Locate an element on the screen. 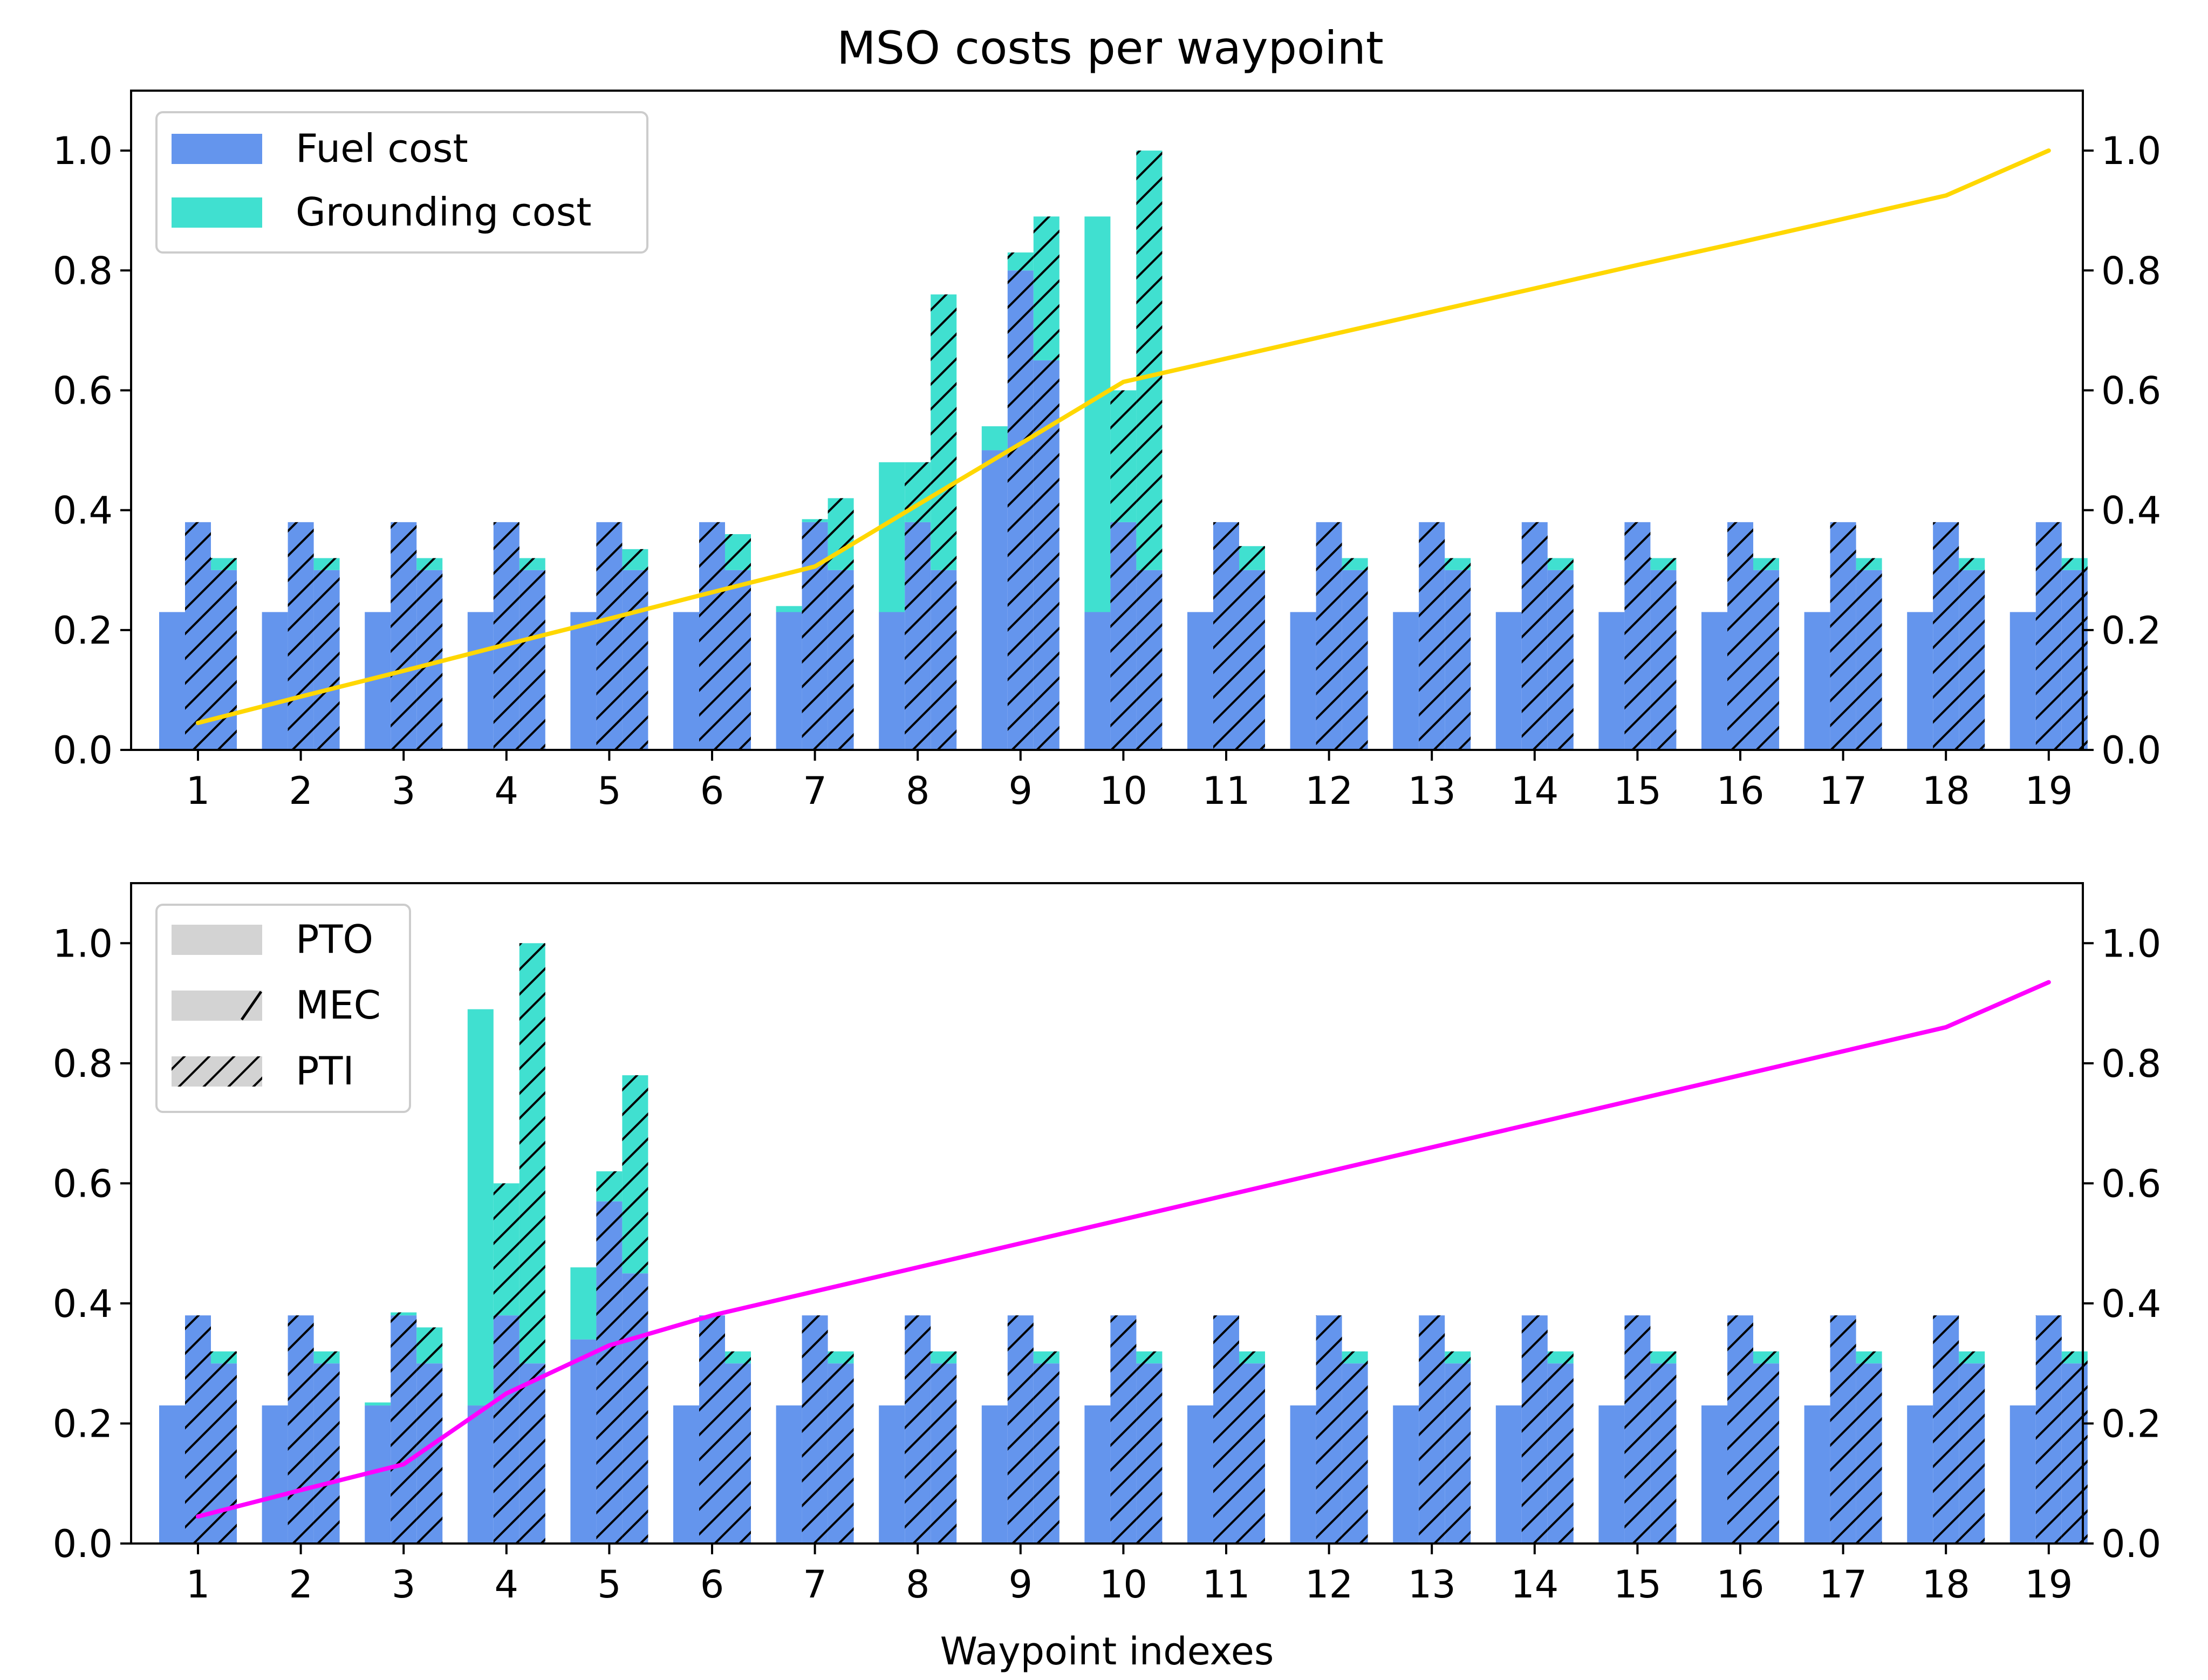 The width and height of the screenshot is (2208, 1680). y-tick-label-right: 0.4 is located at coordinates (2131, 511).